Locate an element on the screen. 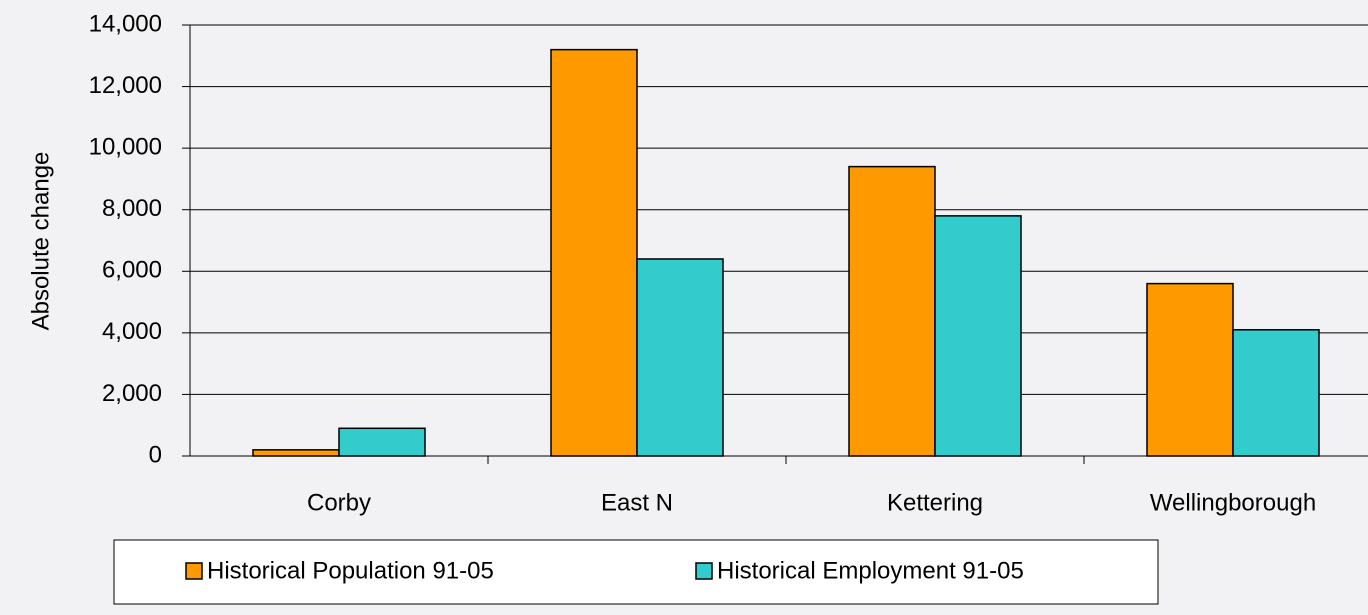 This screenshot has width=1368, height=615. y-axis-title: Absolute change is located at coordinates (40, 241).